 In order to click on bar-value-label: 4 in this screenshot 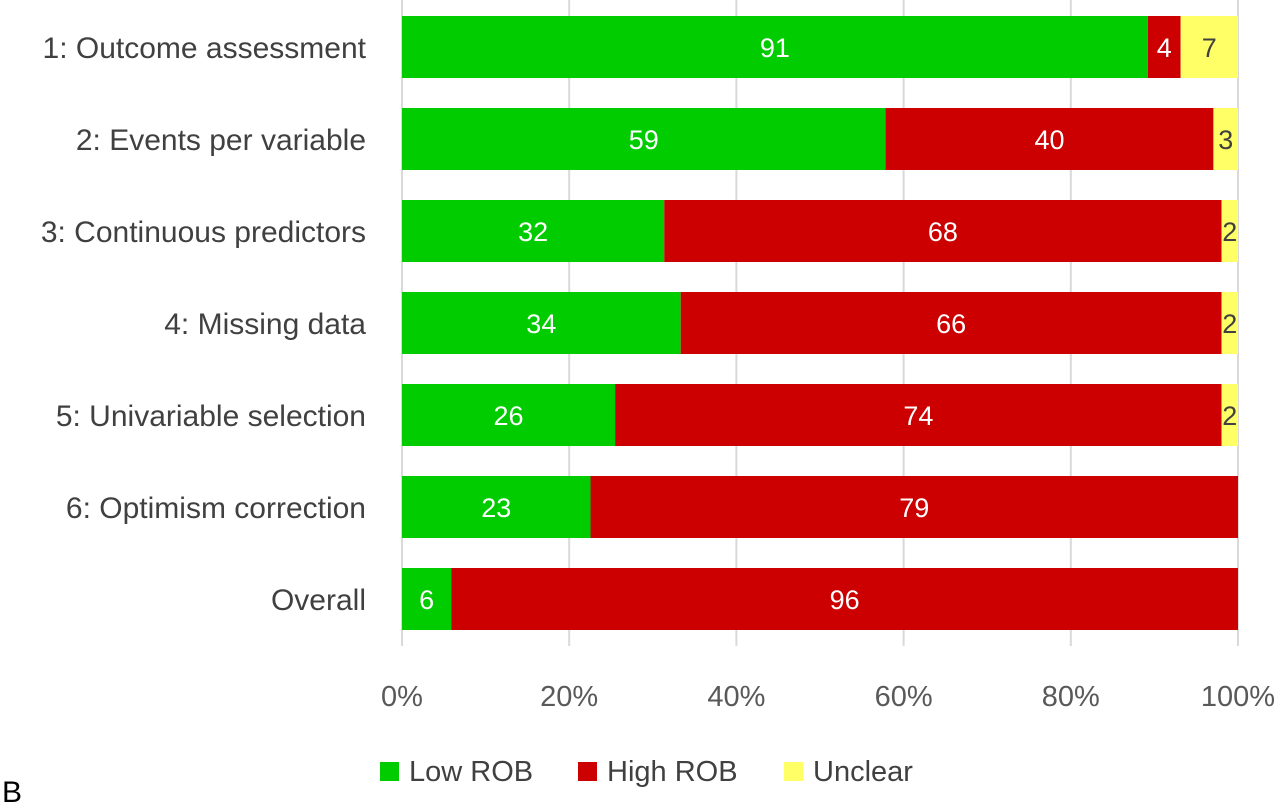, I will do `click(1164, 48)`.